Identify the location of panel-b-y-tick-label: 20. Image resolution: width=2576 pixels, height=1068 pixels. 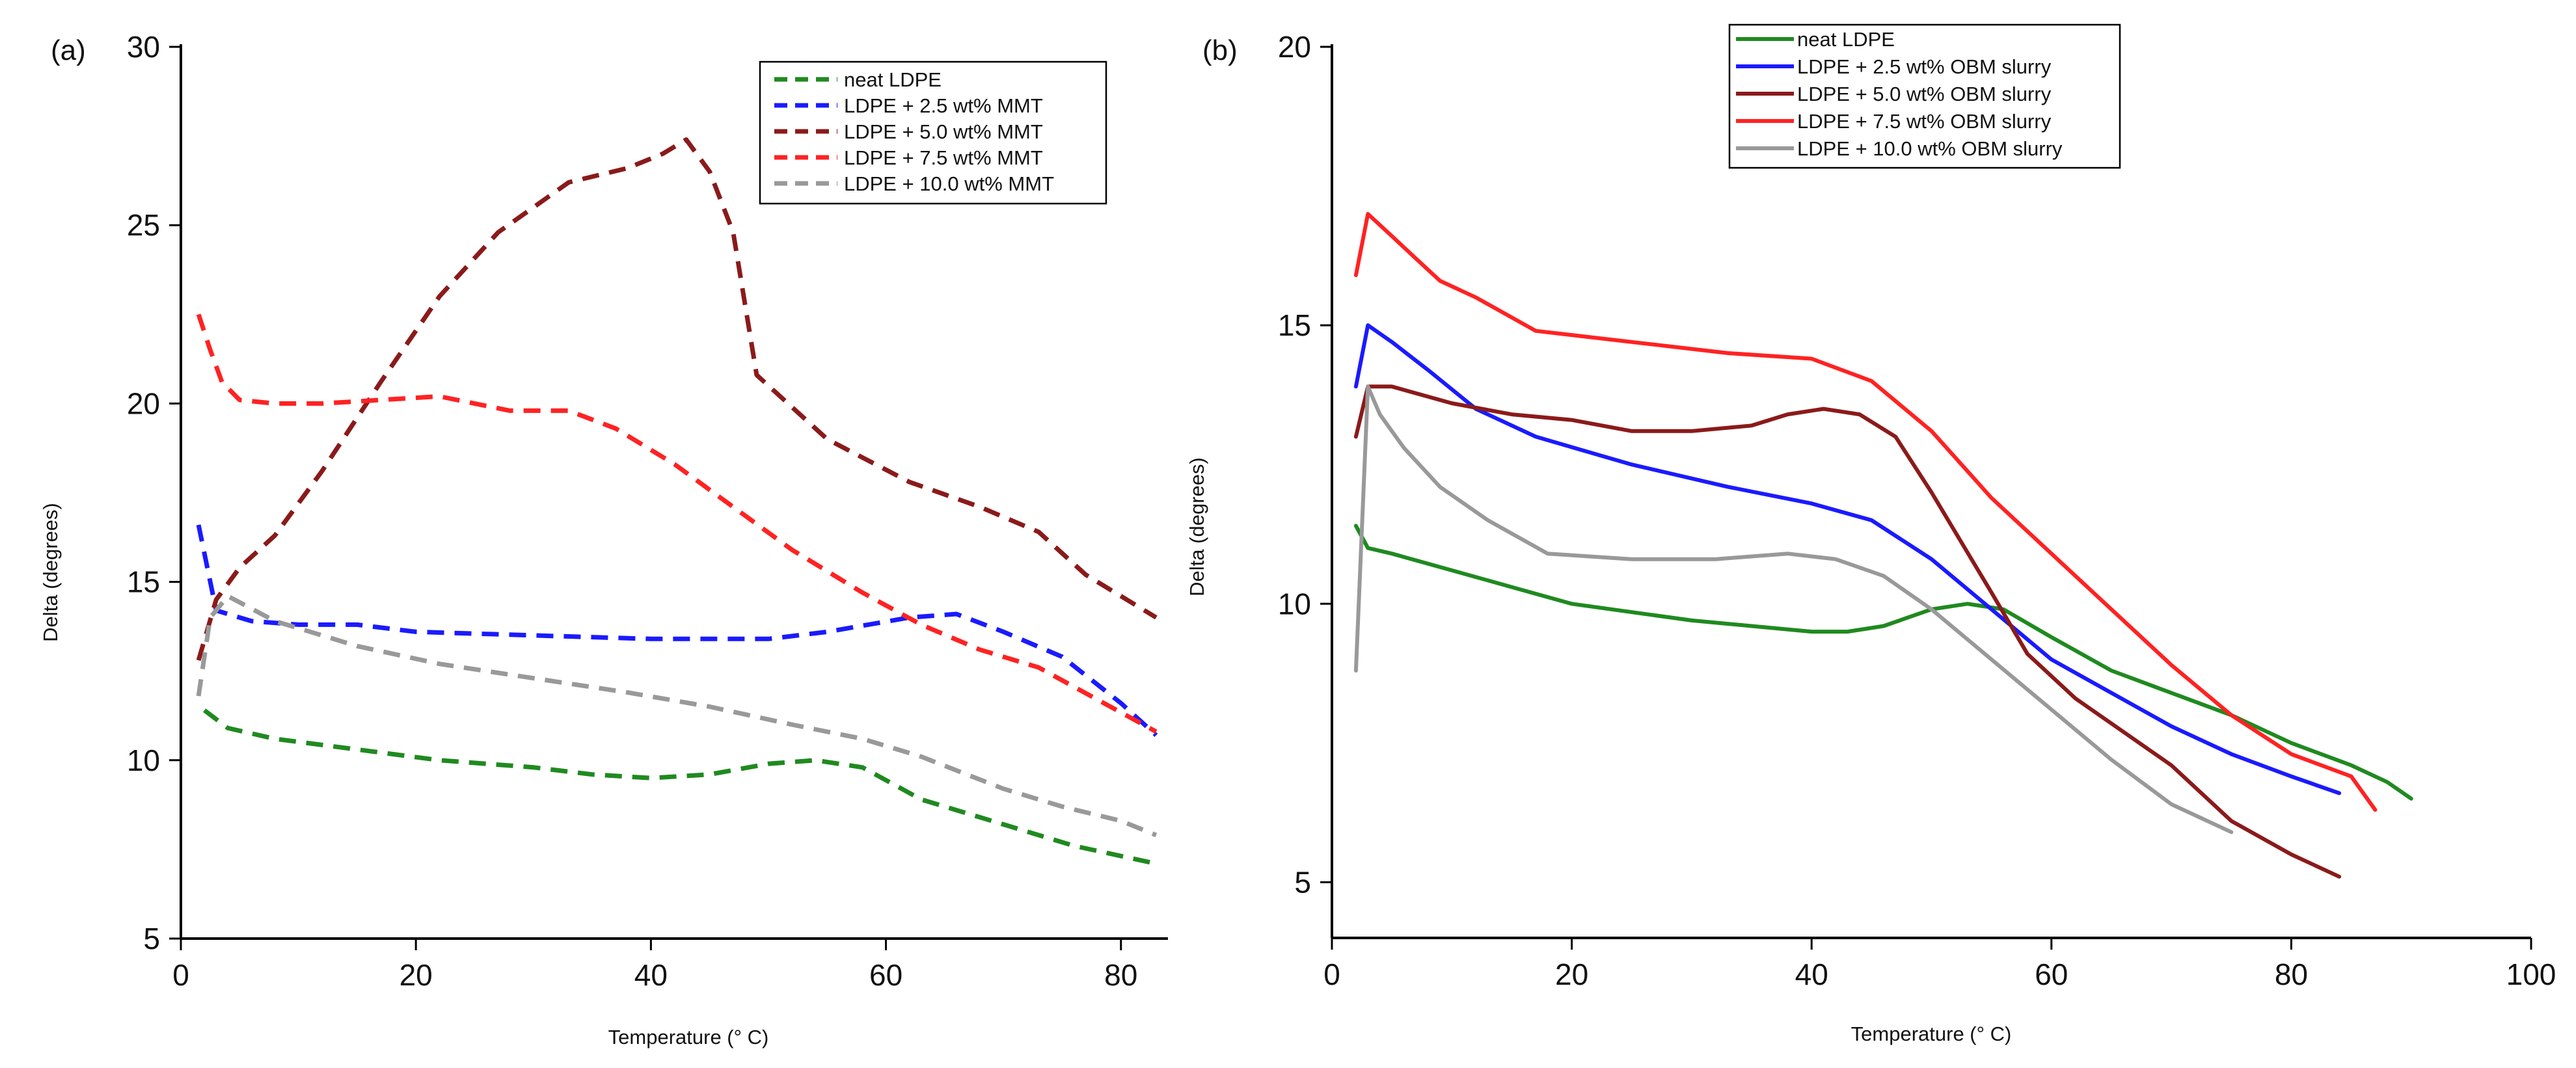
(1295, 47).